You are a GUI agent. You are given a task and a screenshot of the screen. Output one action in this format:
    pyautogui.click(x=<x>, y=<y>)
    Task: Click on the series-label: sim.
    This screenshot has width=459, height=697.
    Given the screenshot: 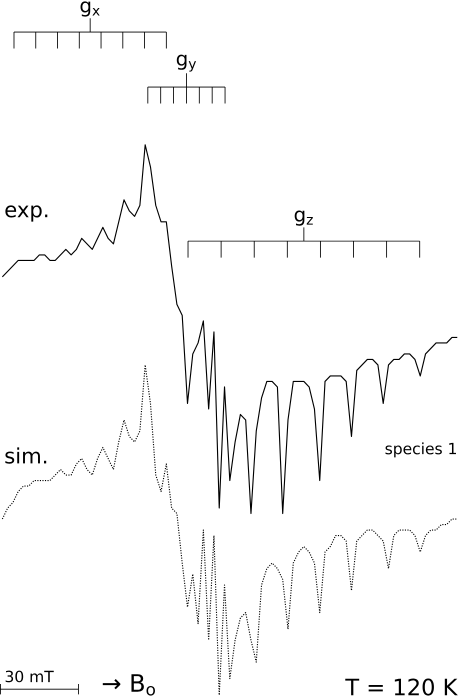 What is the action you would take?
    pyautogui.click(x=25, y=455)
    